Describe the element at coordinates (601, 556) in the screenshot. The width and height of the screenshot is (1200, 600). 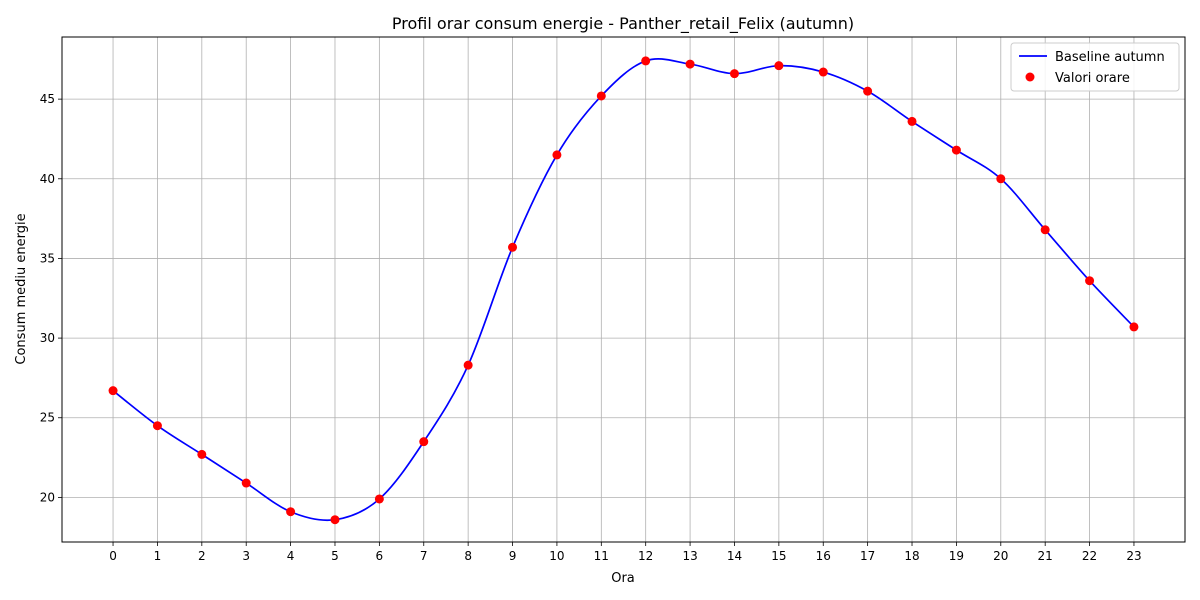
I see `x-tick-label: 11` at that location.